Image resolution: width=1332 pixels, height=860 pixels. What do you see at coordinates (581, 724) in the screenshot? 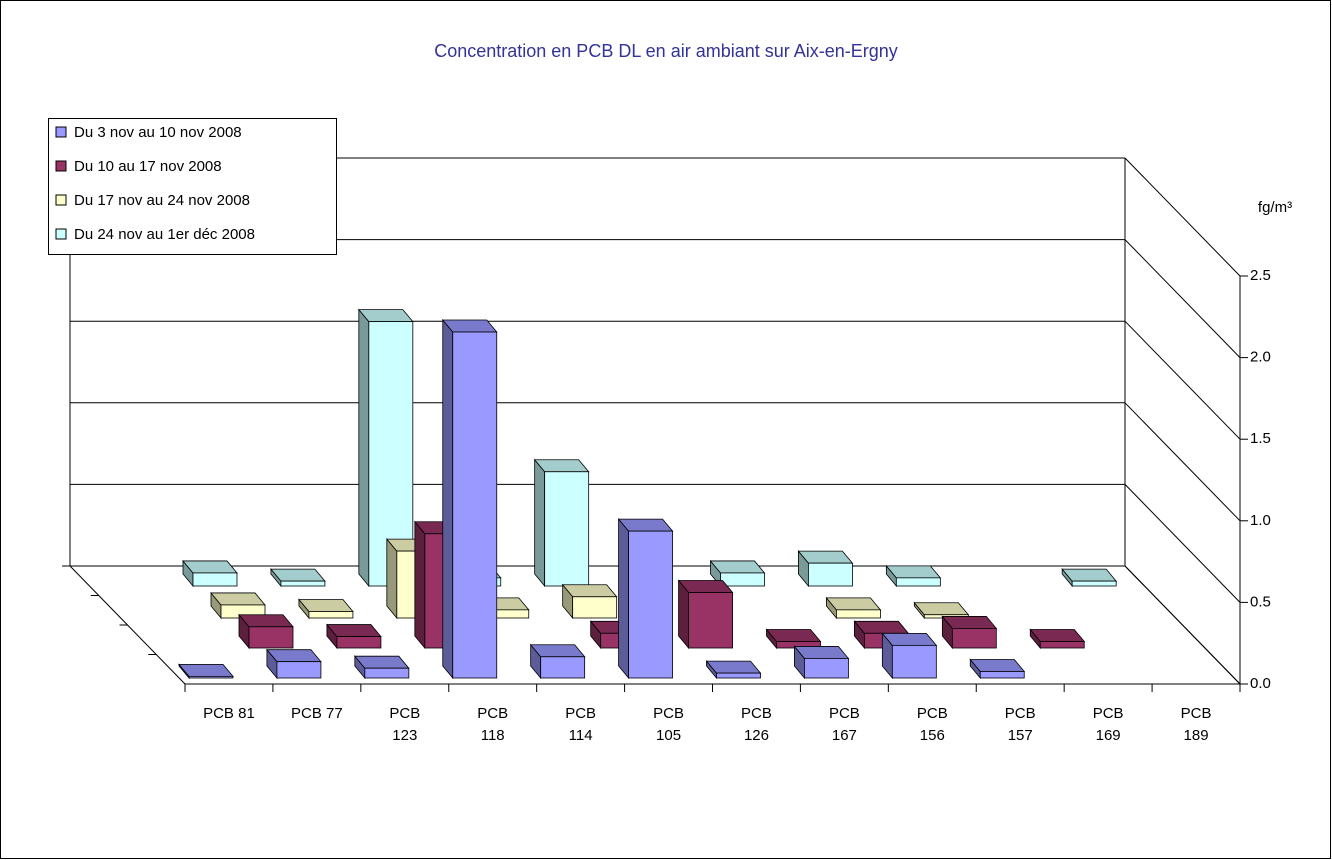
I see `x-tick-label: PCB 114` at bounding box center [581, 724].